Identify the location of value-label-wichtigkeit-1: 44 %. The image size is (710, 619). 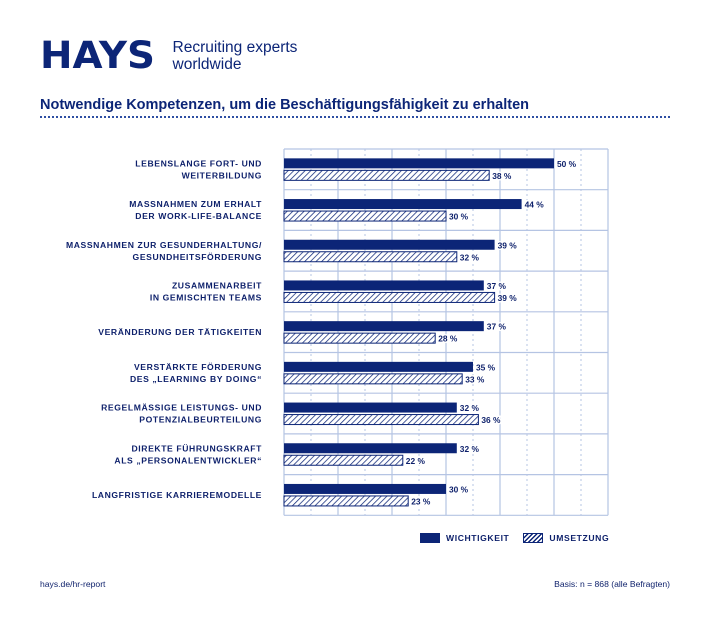
(535, 205).